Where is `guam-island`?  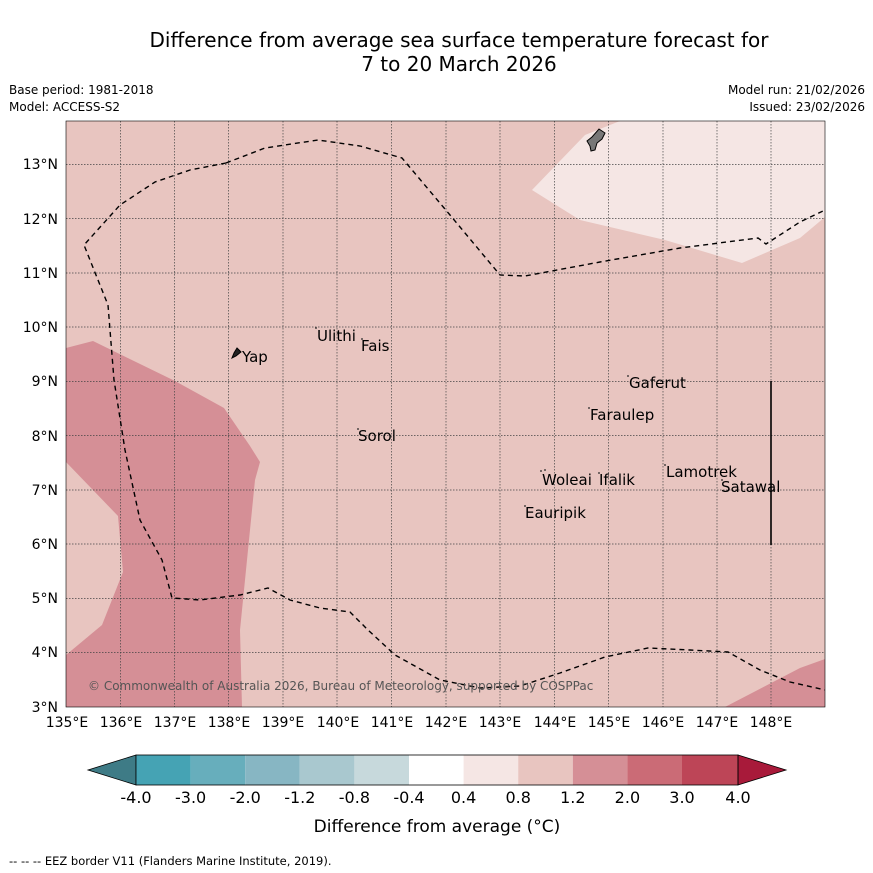
guam-island is located at coordinates (596, 140).